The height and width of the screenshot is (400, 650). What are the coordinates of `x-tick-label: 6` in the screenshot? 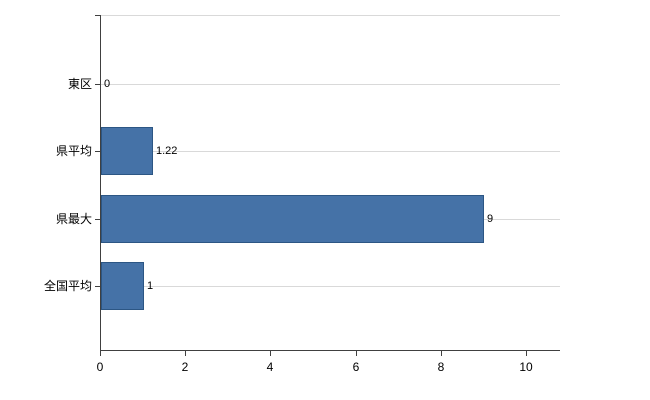 It's located at (356, 367).